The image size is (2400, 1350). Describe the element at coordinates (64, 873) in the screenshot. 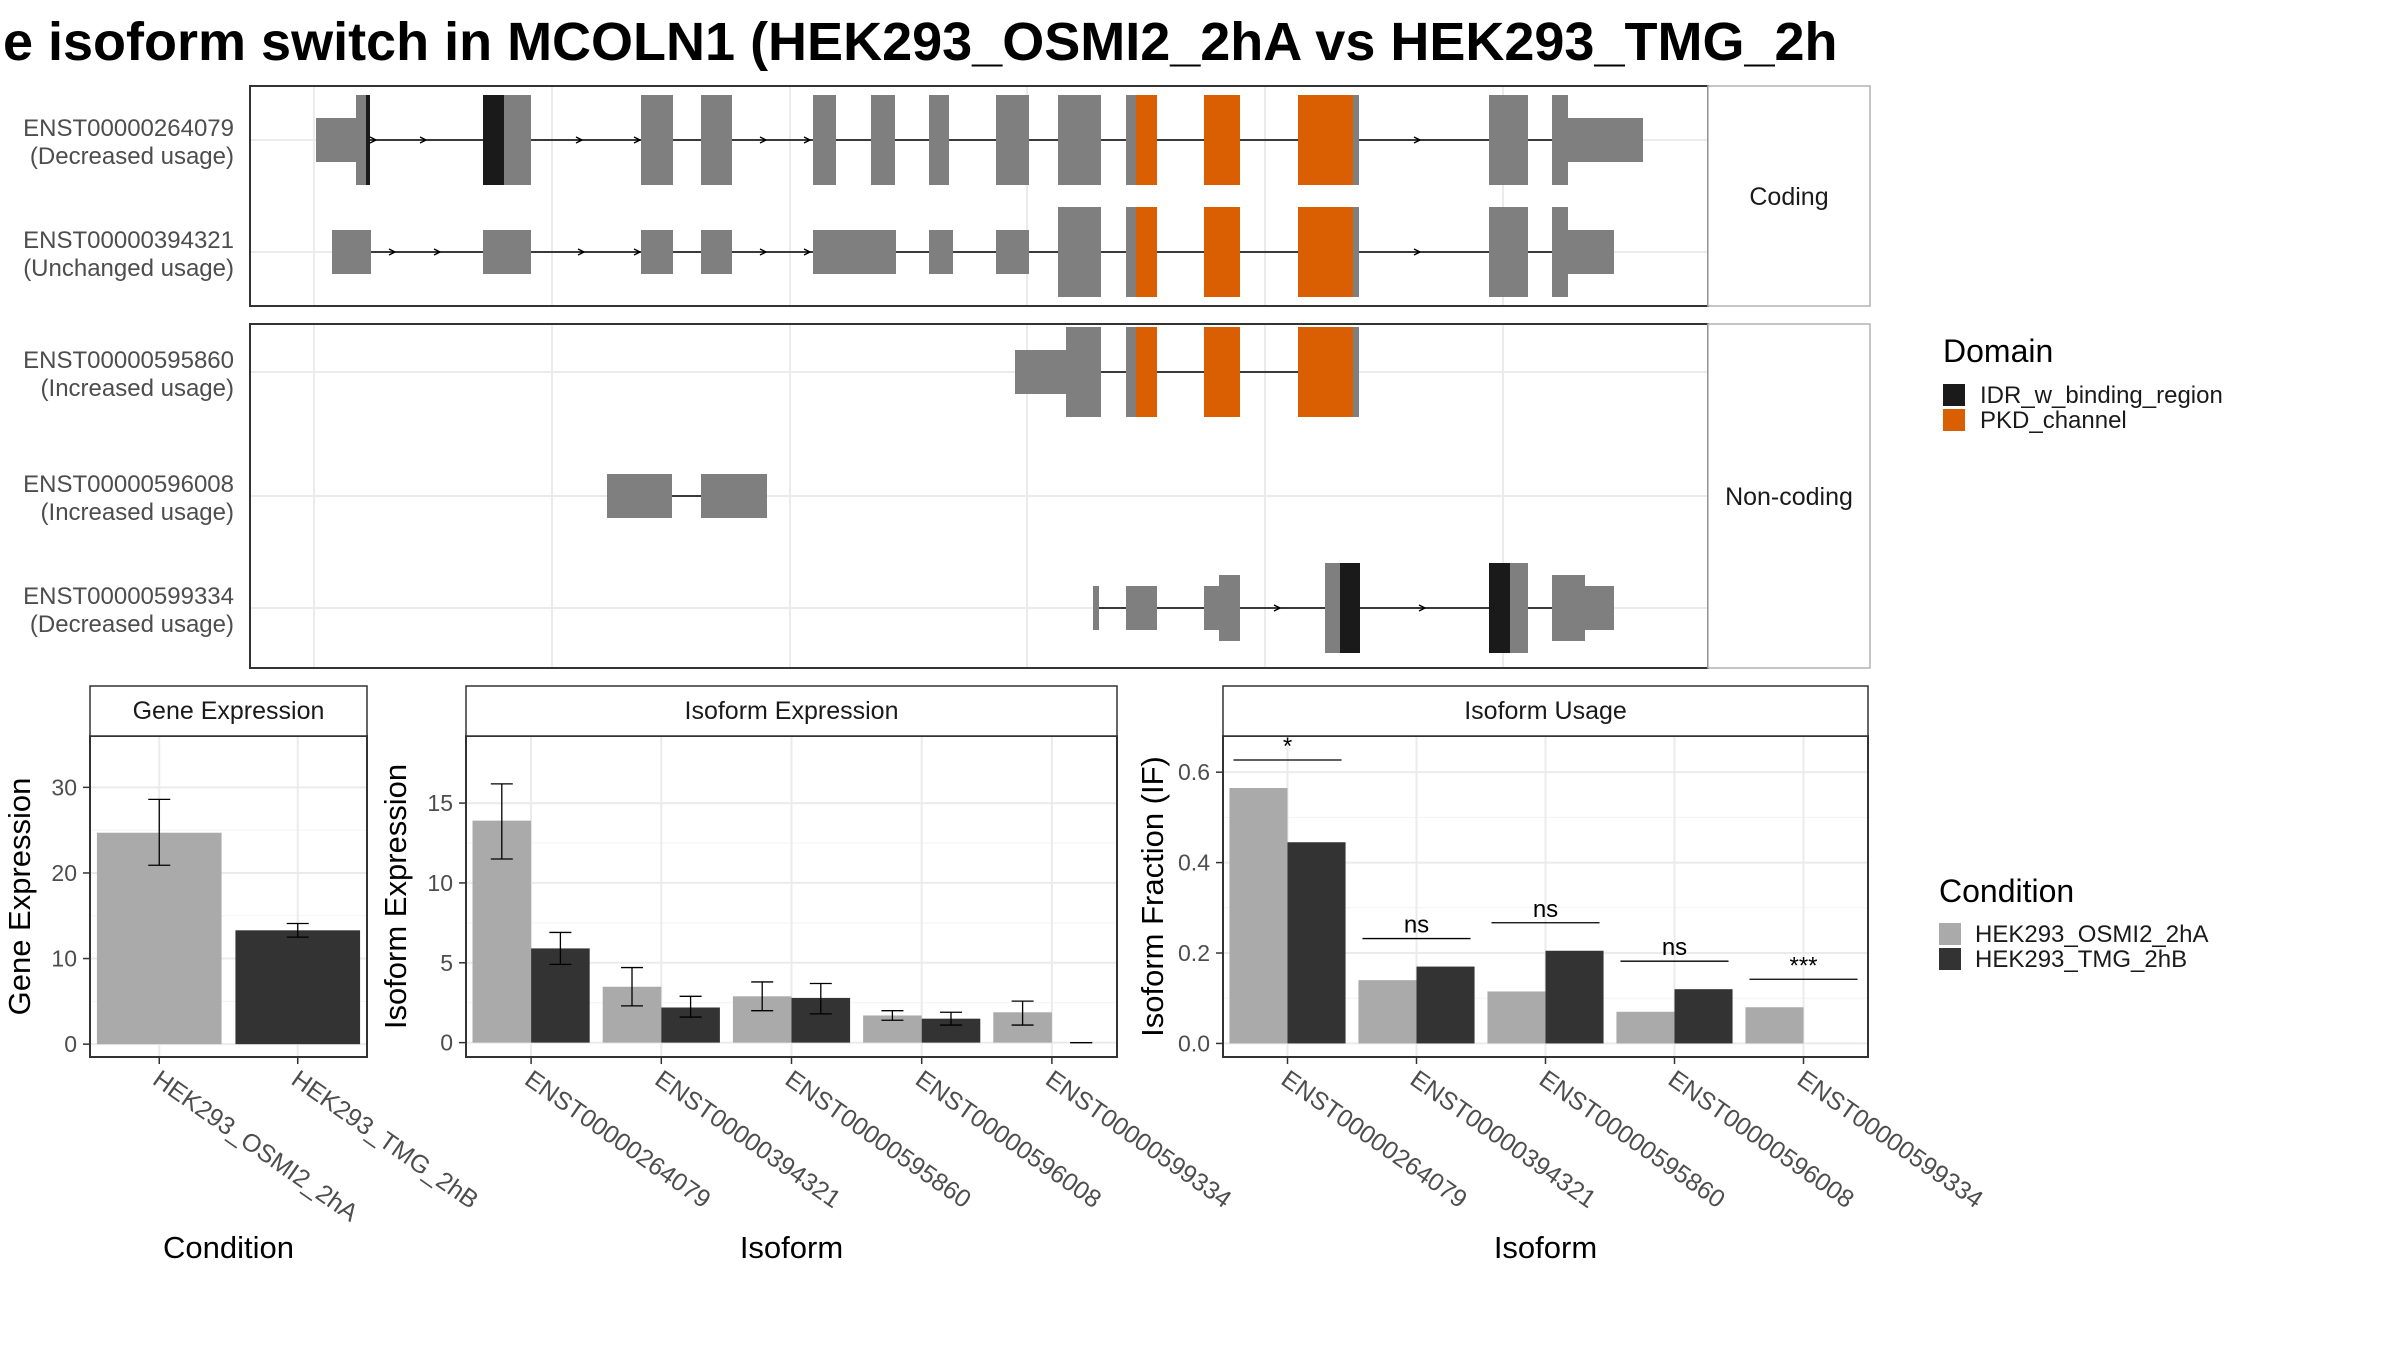

I see `y-tick-label: 20` at that location.